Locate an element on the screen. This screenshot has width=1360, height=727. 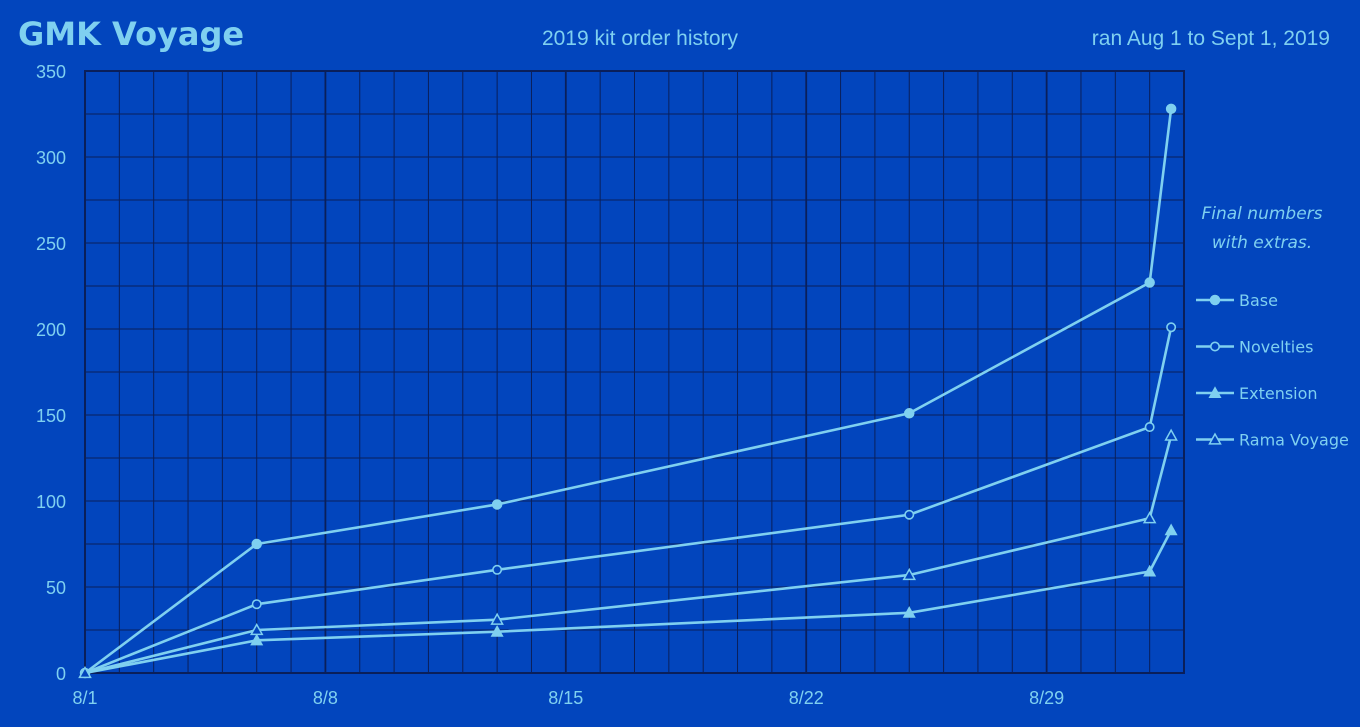
chart-note-line-1: Final numbers is located at coordinates (1261, 214).